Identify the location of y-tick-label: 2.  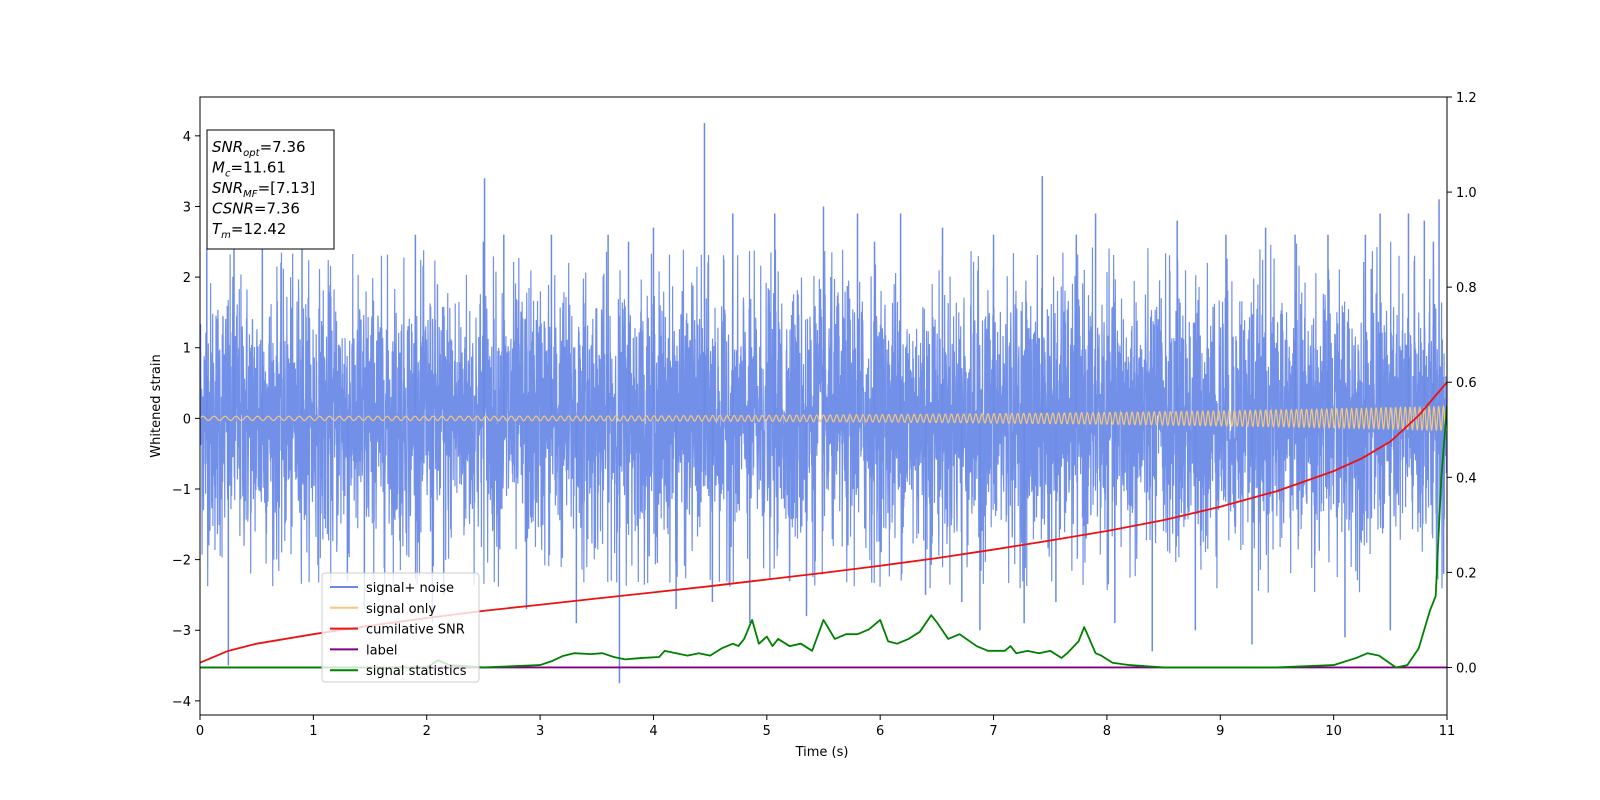
(187, 278).